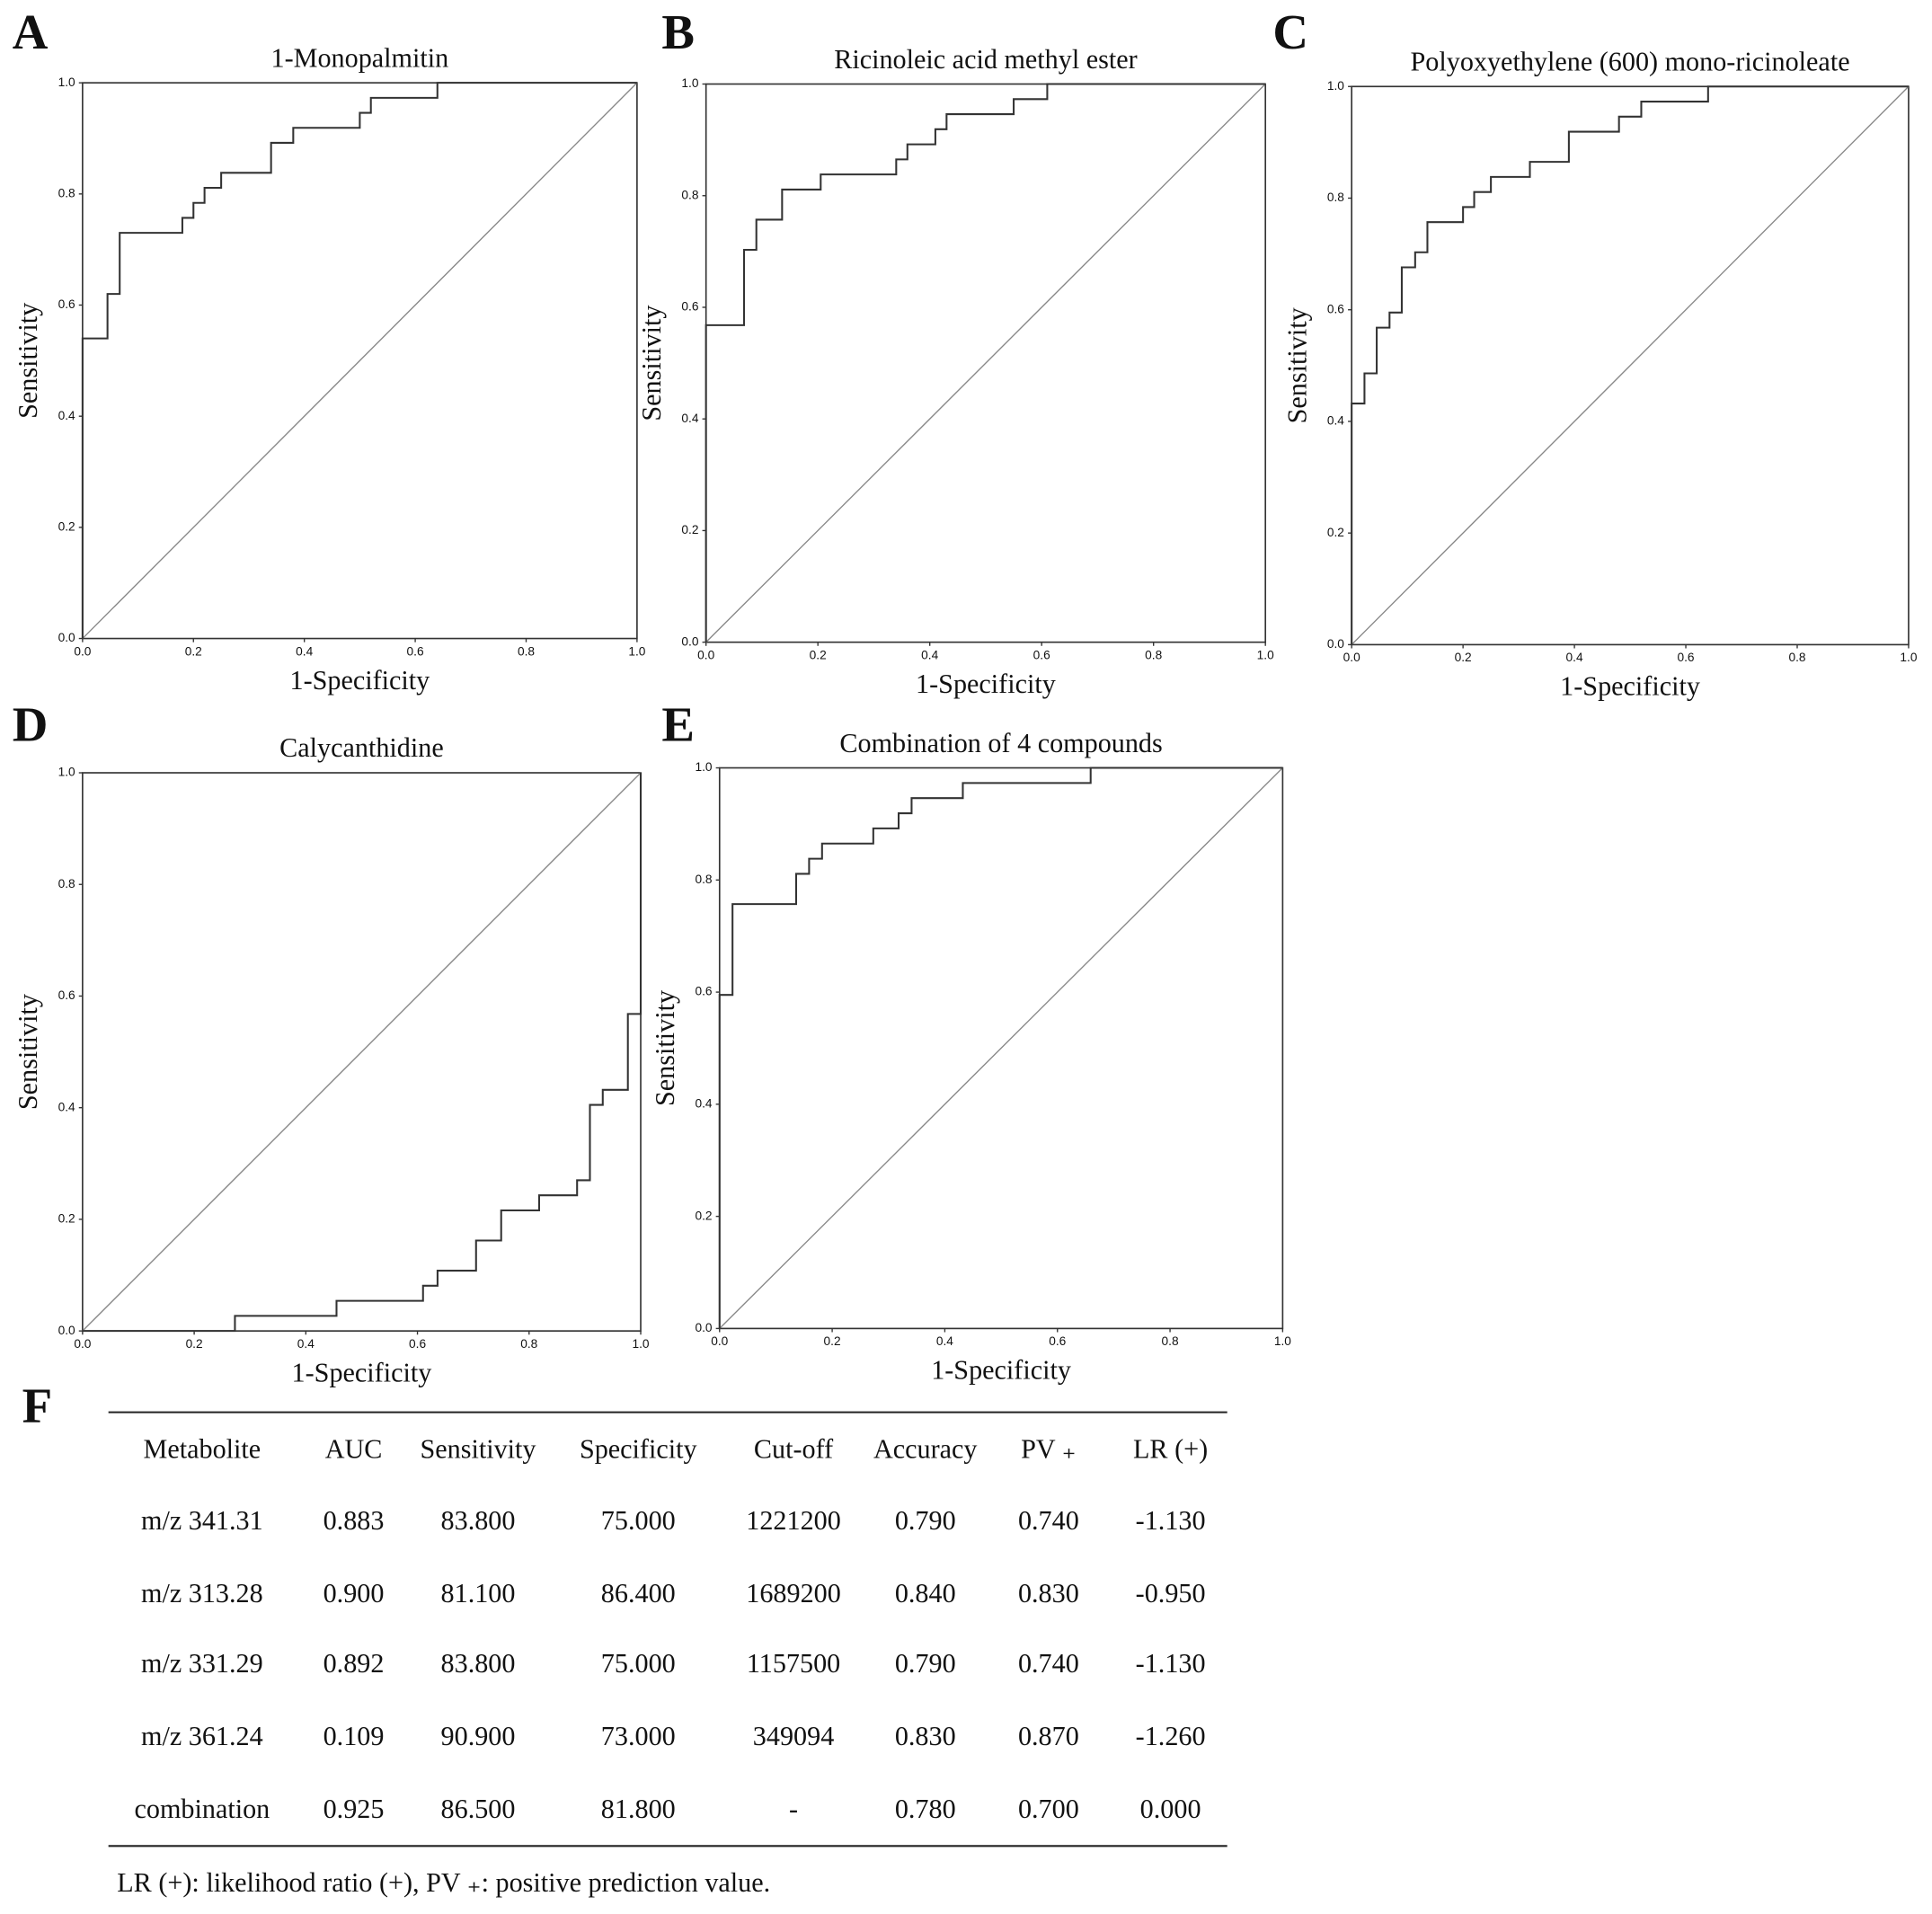 This screenshot has width=1932, height=1914. I want to click on chart-title: Ricinoleic acid methyl ester, so click(985, 59).